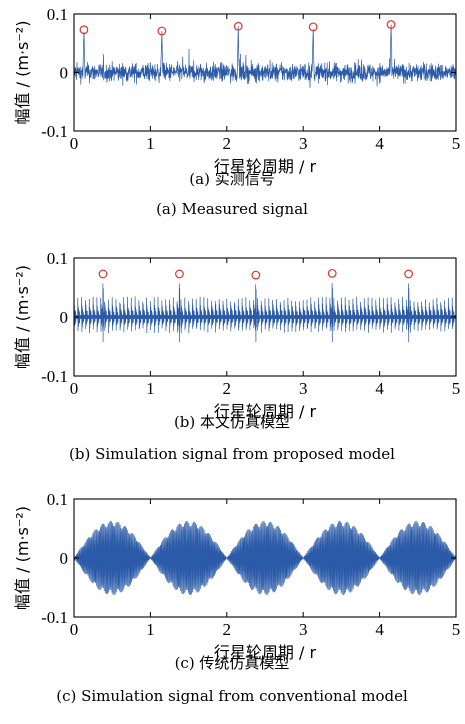  I want to click on x-tick-label-c-3: 3, so click(303, 629).